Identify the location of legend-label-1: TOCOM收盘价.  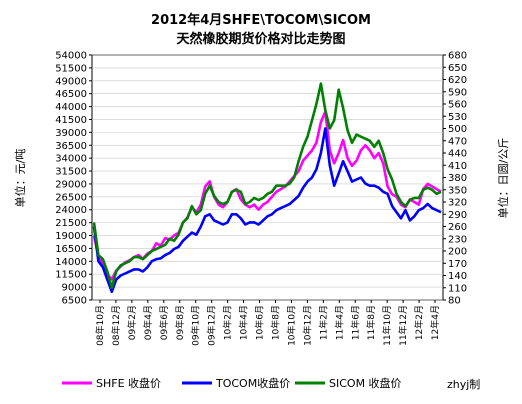
(252, 383).